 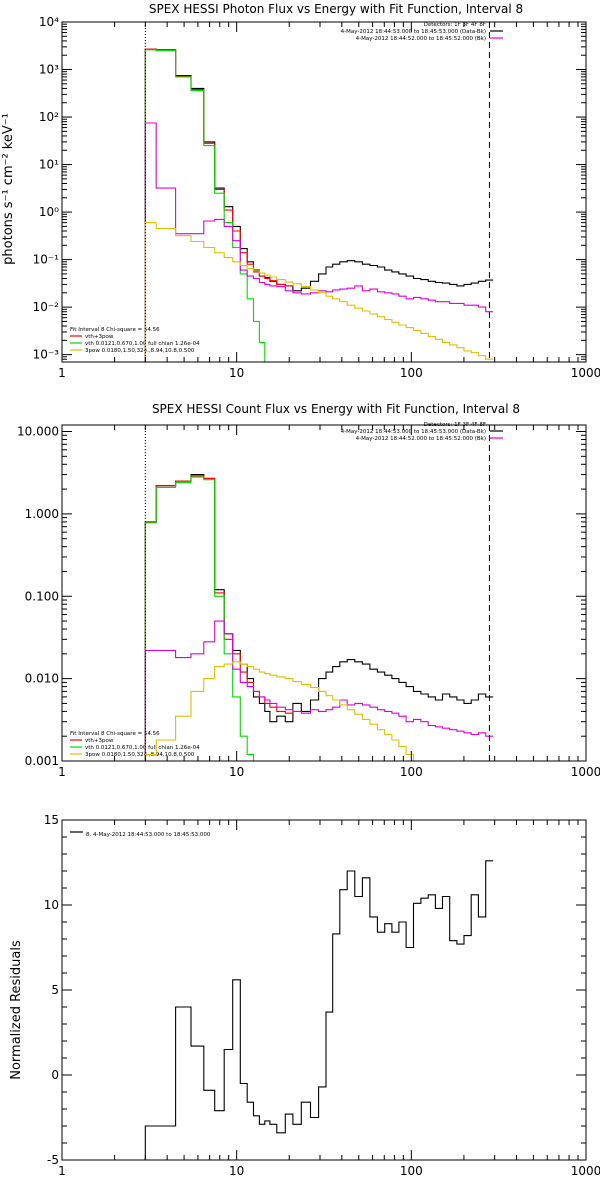 I want to click on count-flux-pow-line, so click(x=282, y=711).